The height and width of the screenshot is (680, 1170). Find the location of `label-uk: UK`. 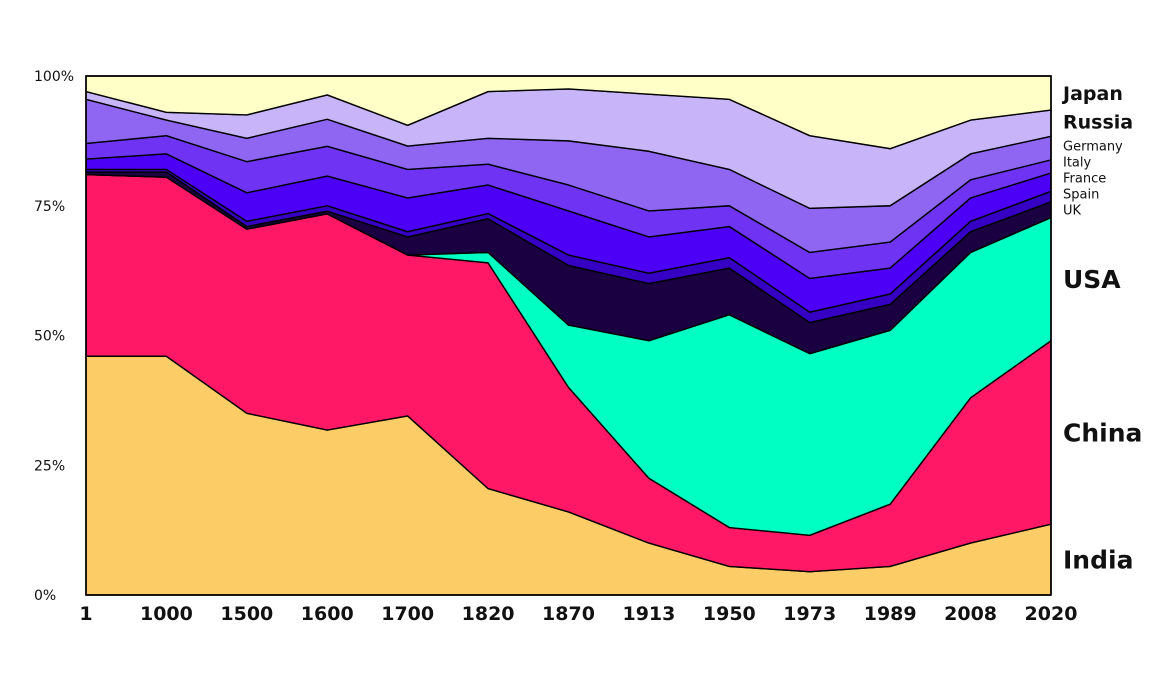

label-uk: UK is located at coordinates (1072, 211).